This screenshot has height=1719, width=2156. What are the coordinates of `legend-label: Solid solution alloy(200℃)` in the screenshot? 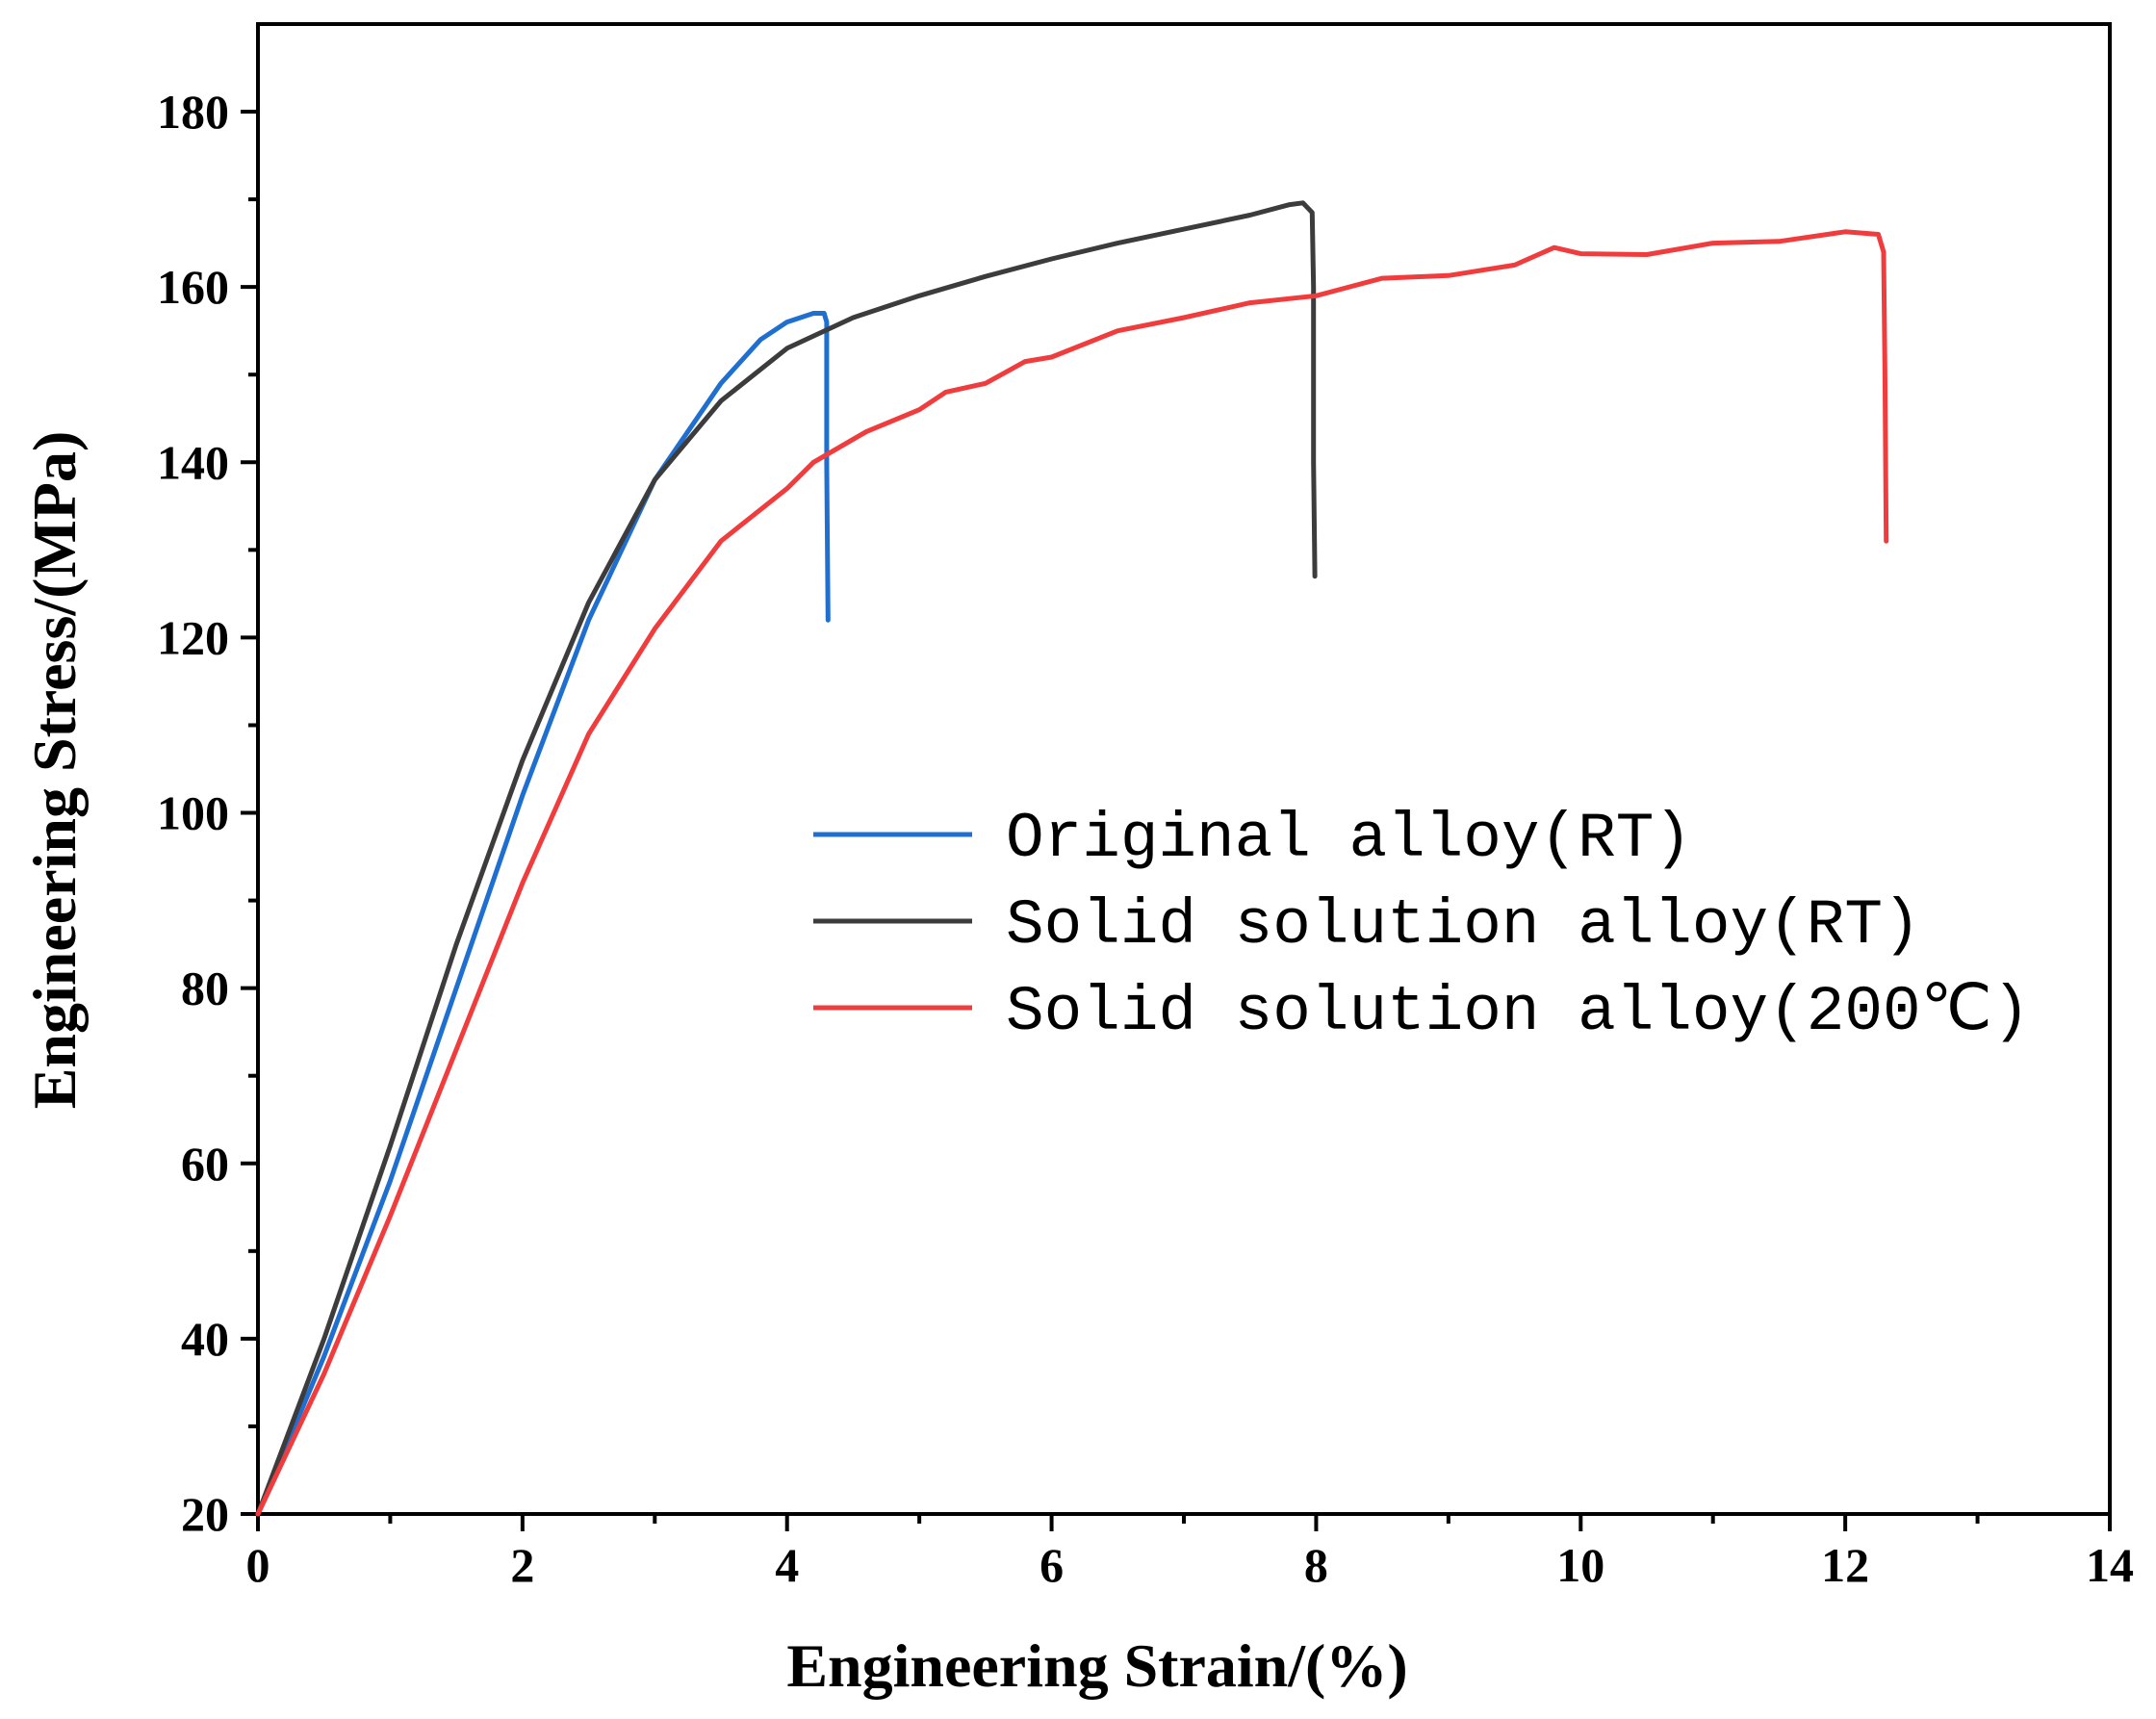 It's located at (1518, 1012).